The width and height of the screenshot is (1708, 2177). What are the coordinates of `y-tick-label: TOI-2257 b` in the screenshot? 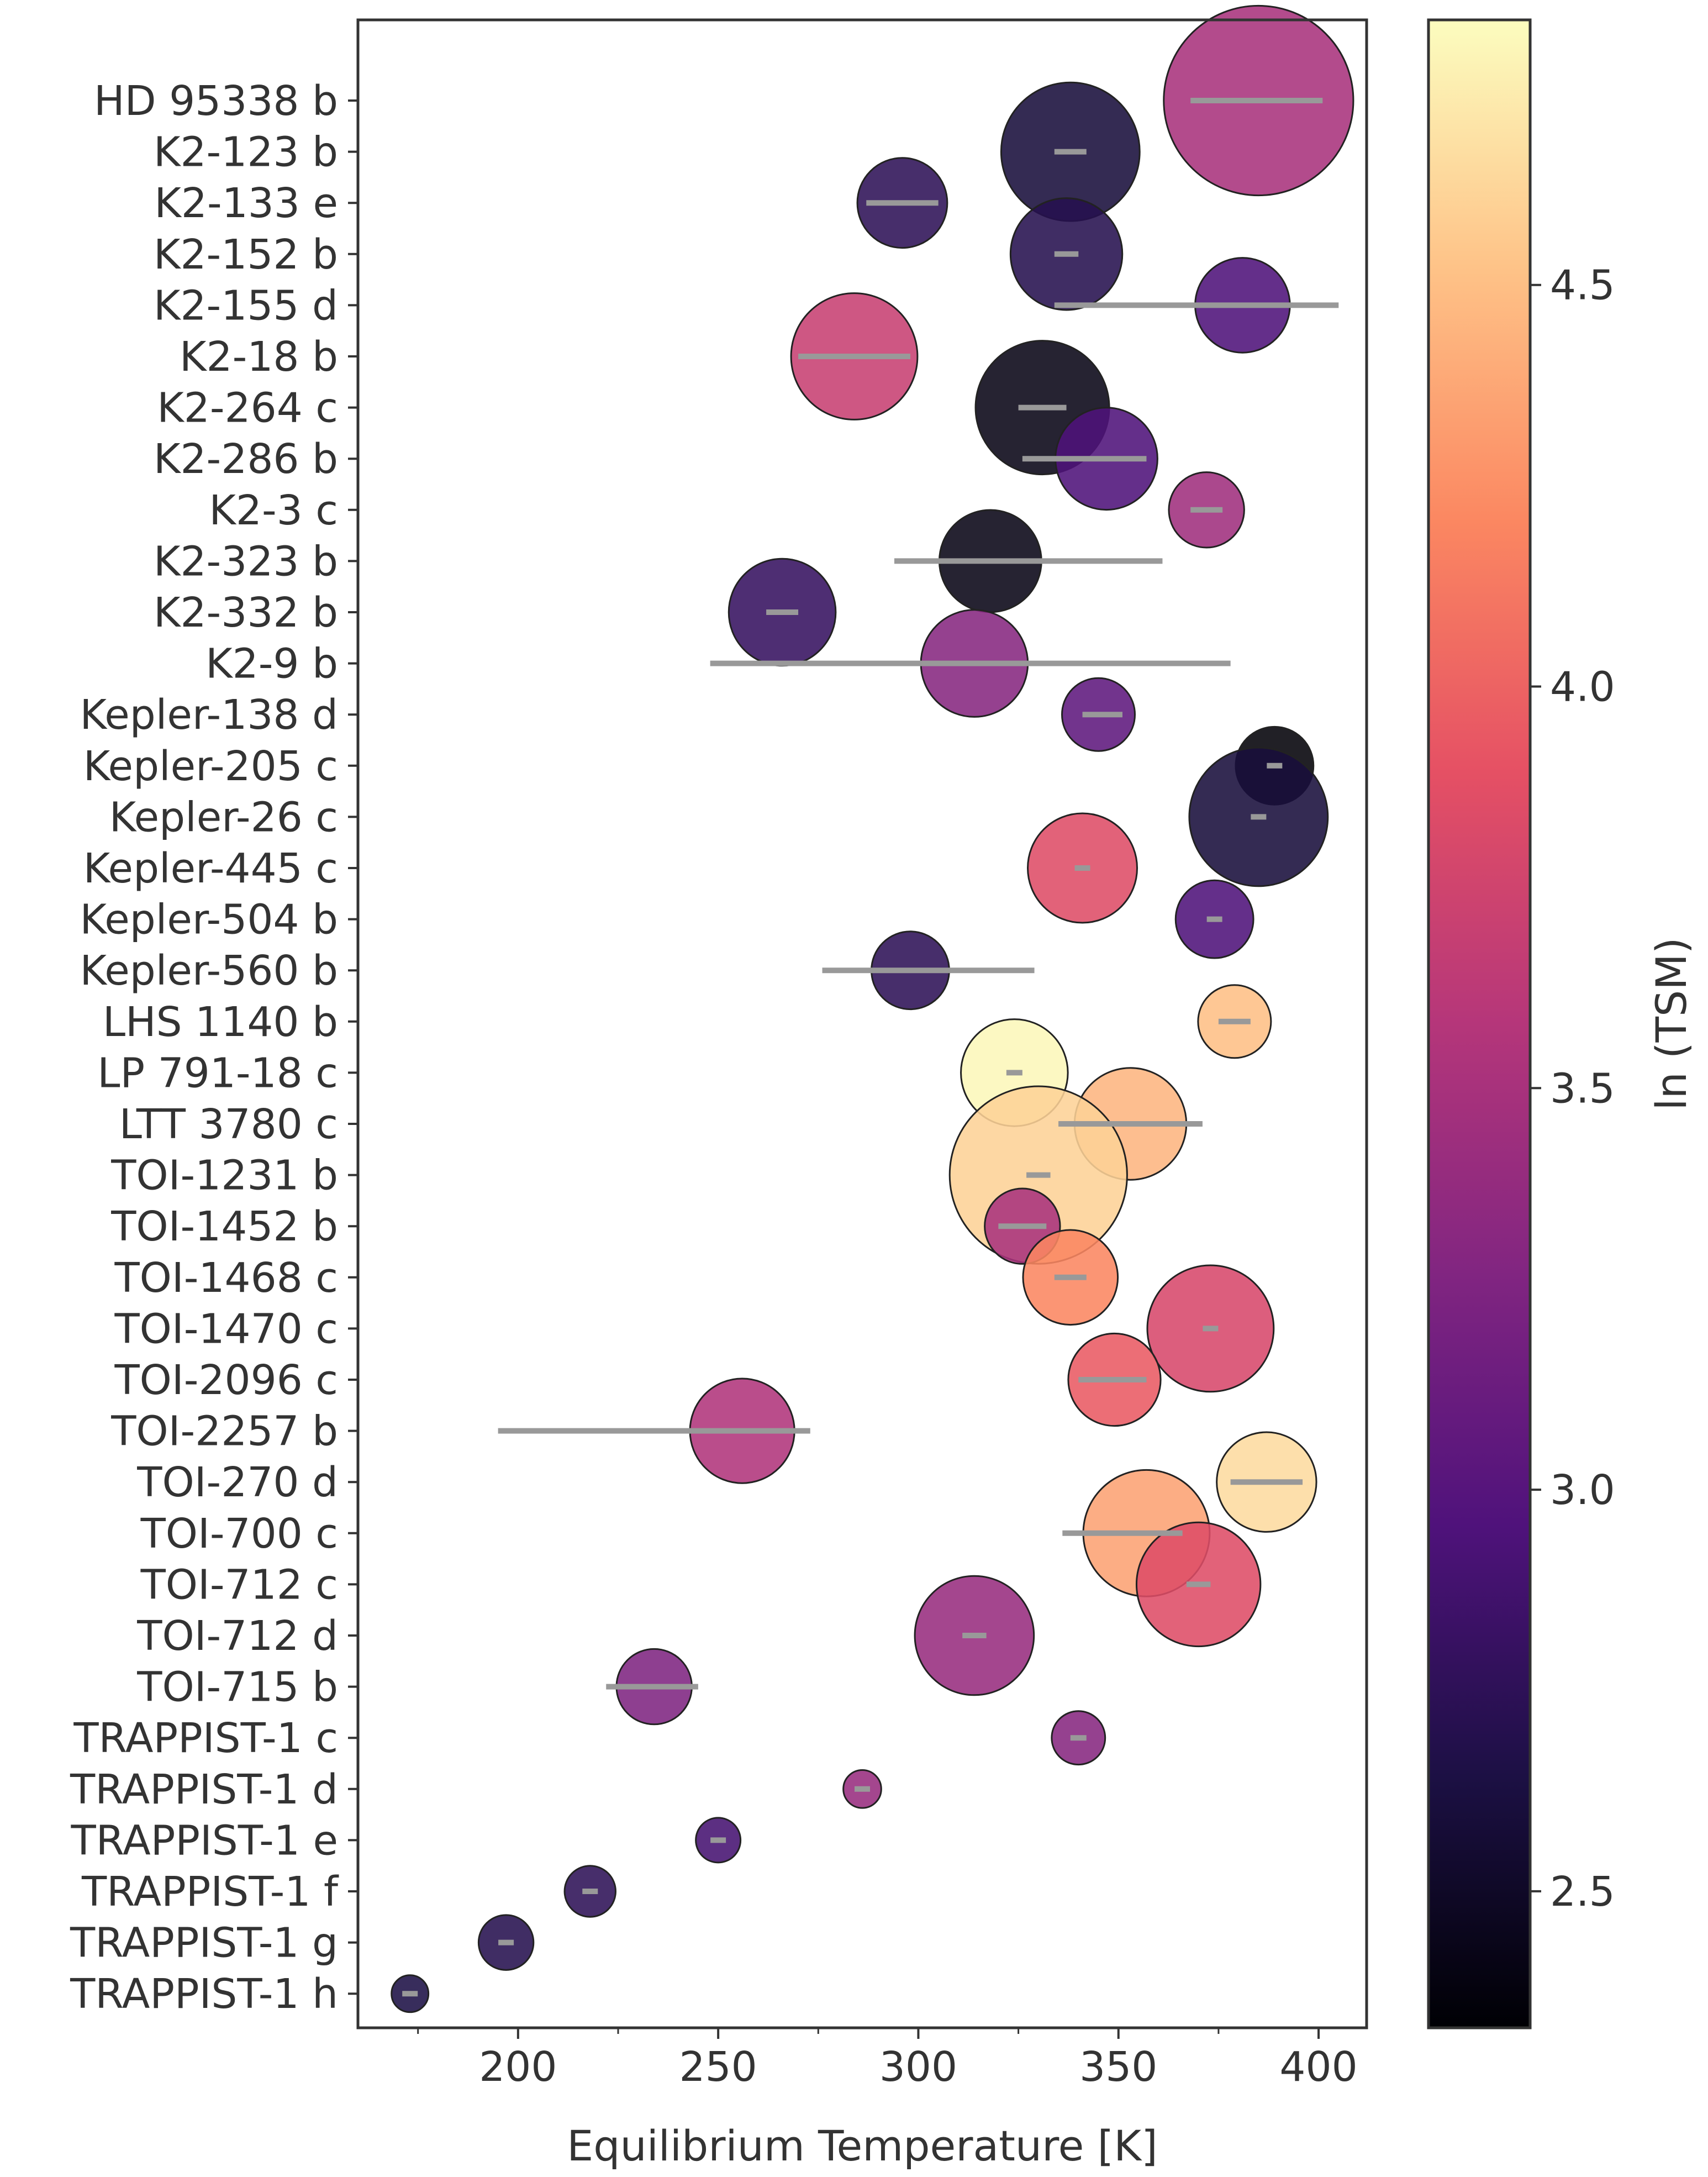 It's located at (224, 1431).